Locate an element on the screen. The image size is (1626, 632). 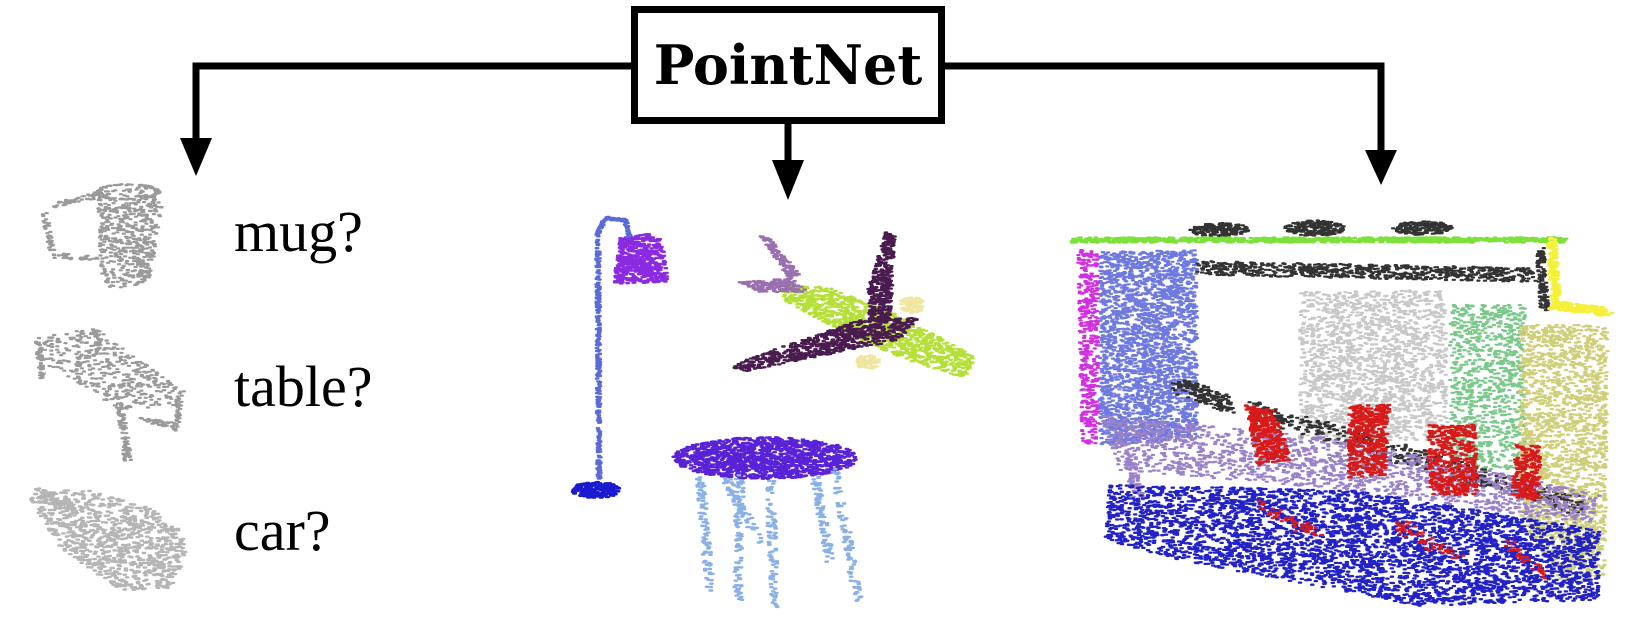
car-point-cloud is located at coordinates (108, 539).